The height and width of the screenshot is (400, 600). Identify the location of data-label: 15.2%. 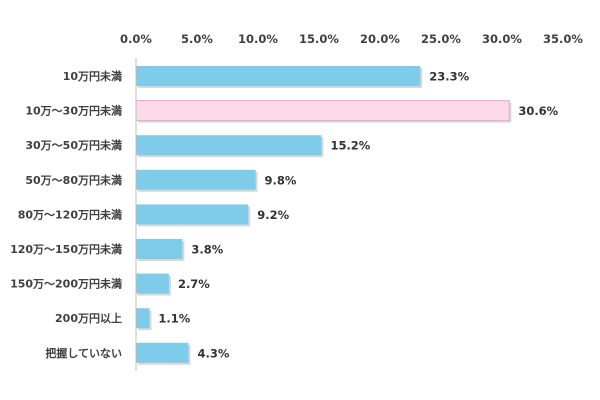
(350, 146).